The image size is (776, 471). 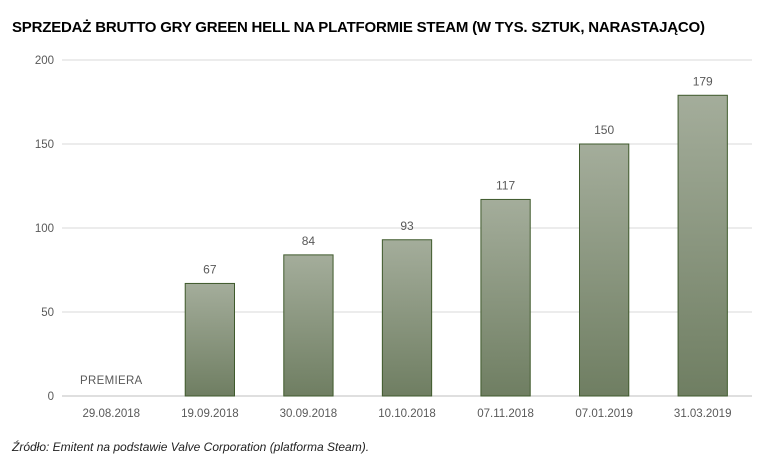 I want to click on x-tick-label: 07.11.2018, so click(x=505, y=414).